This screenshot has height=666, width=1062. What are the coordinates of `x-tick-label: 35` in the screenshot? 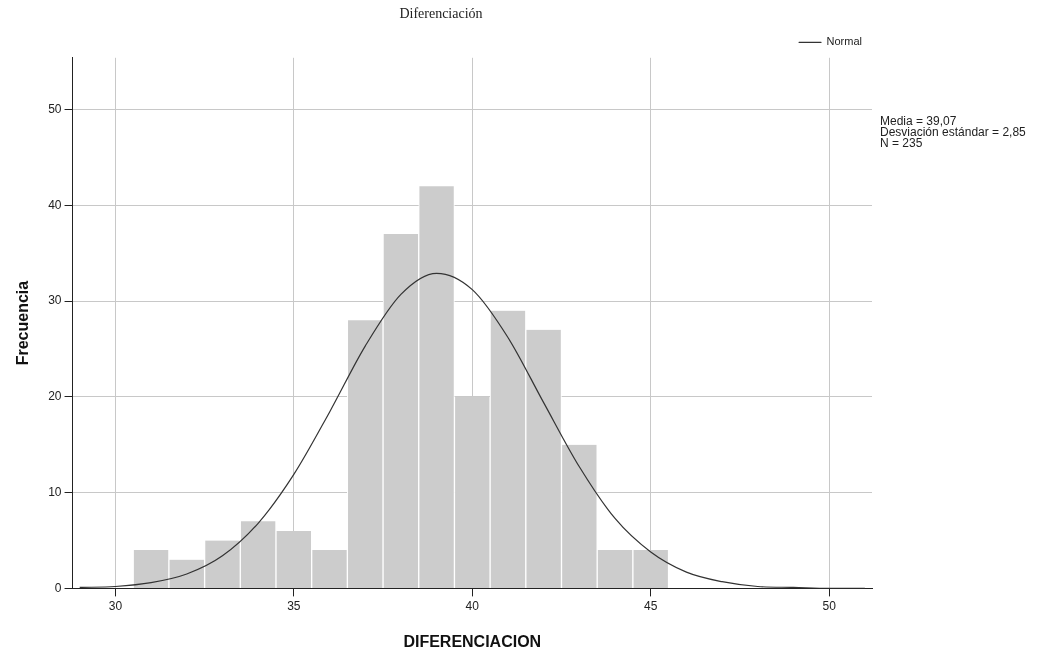 It's located at (294, 605).